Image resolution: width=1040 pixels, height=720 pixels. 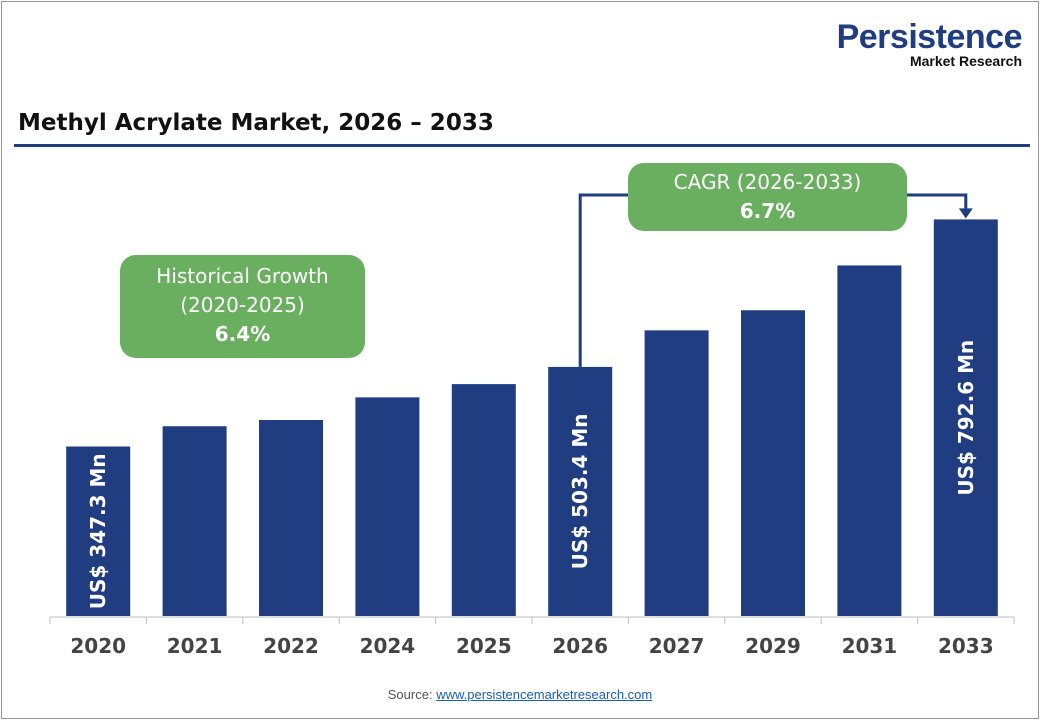 I want to click on bar-2026, so click(x=580, y=491).